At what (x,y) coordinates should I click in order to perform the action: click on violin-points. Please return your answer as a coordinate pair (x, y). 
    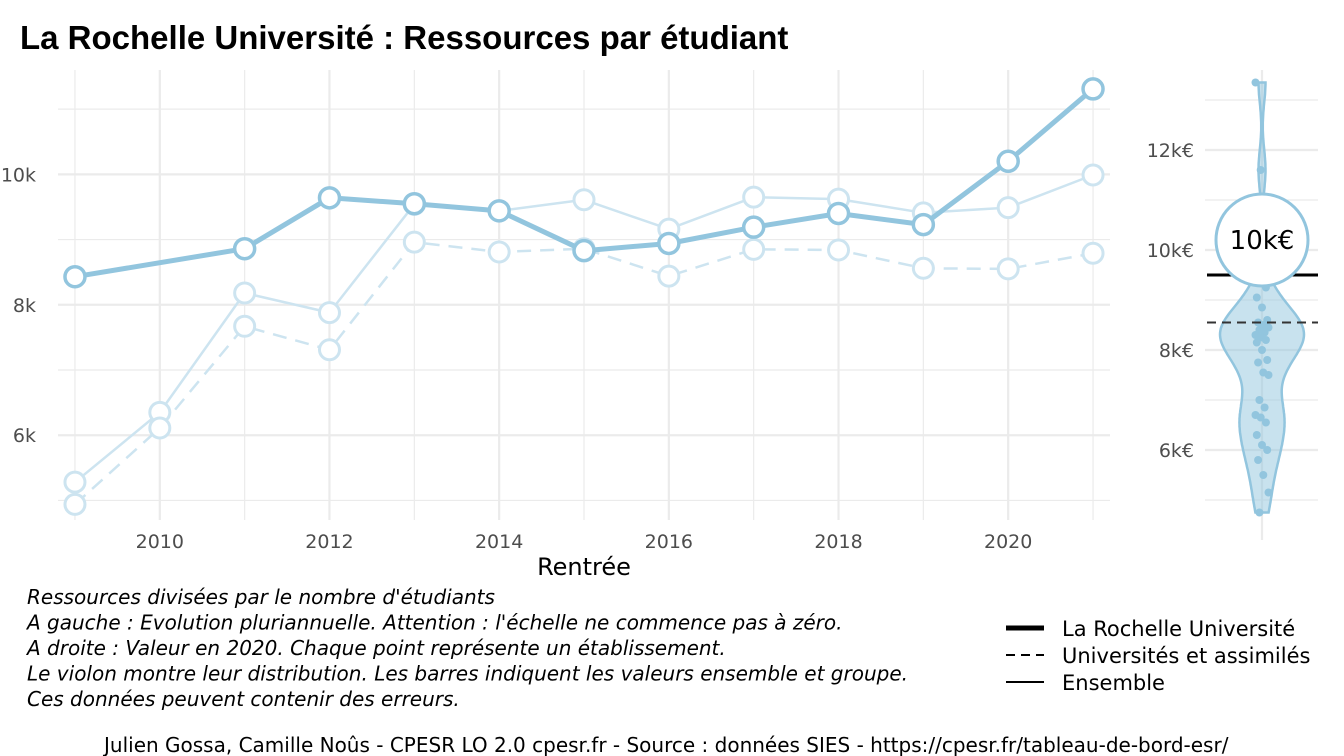
    Looking at the image, I should click on (1262, 297).